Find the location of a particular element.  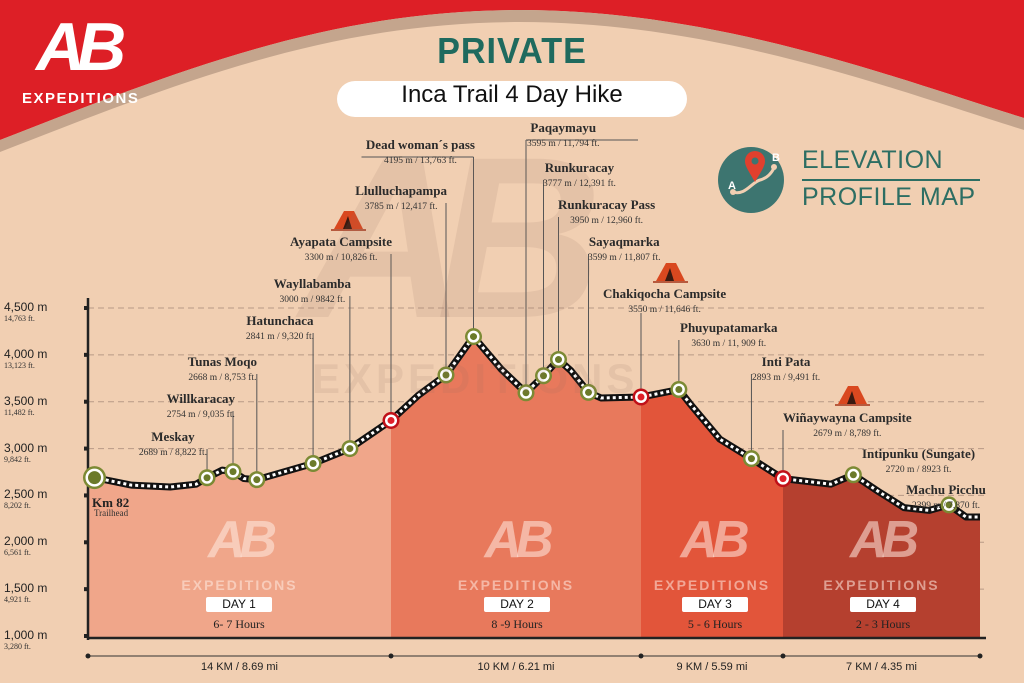

day-4-distance: 7 KM / 4.35 mi is located at coordinates (881, 667).